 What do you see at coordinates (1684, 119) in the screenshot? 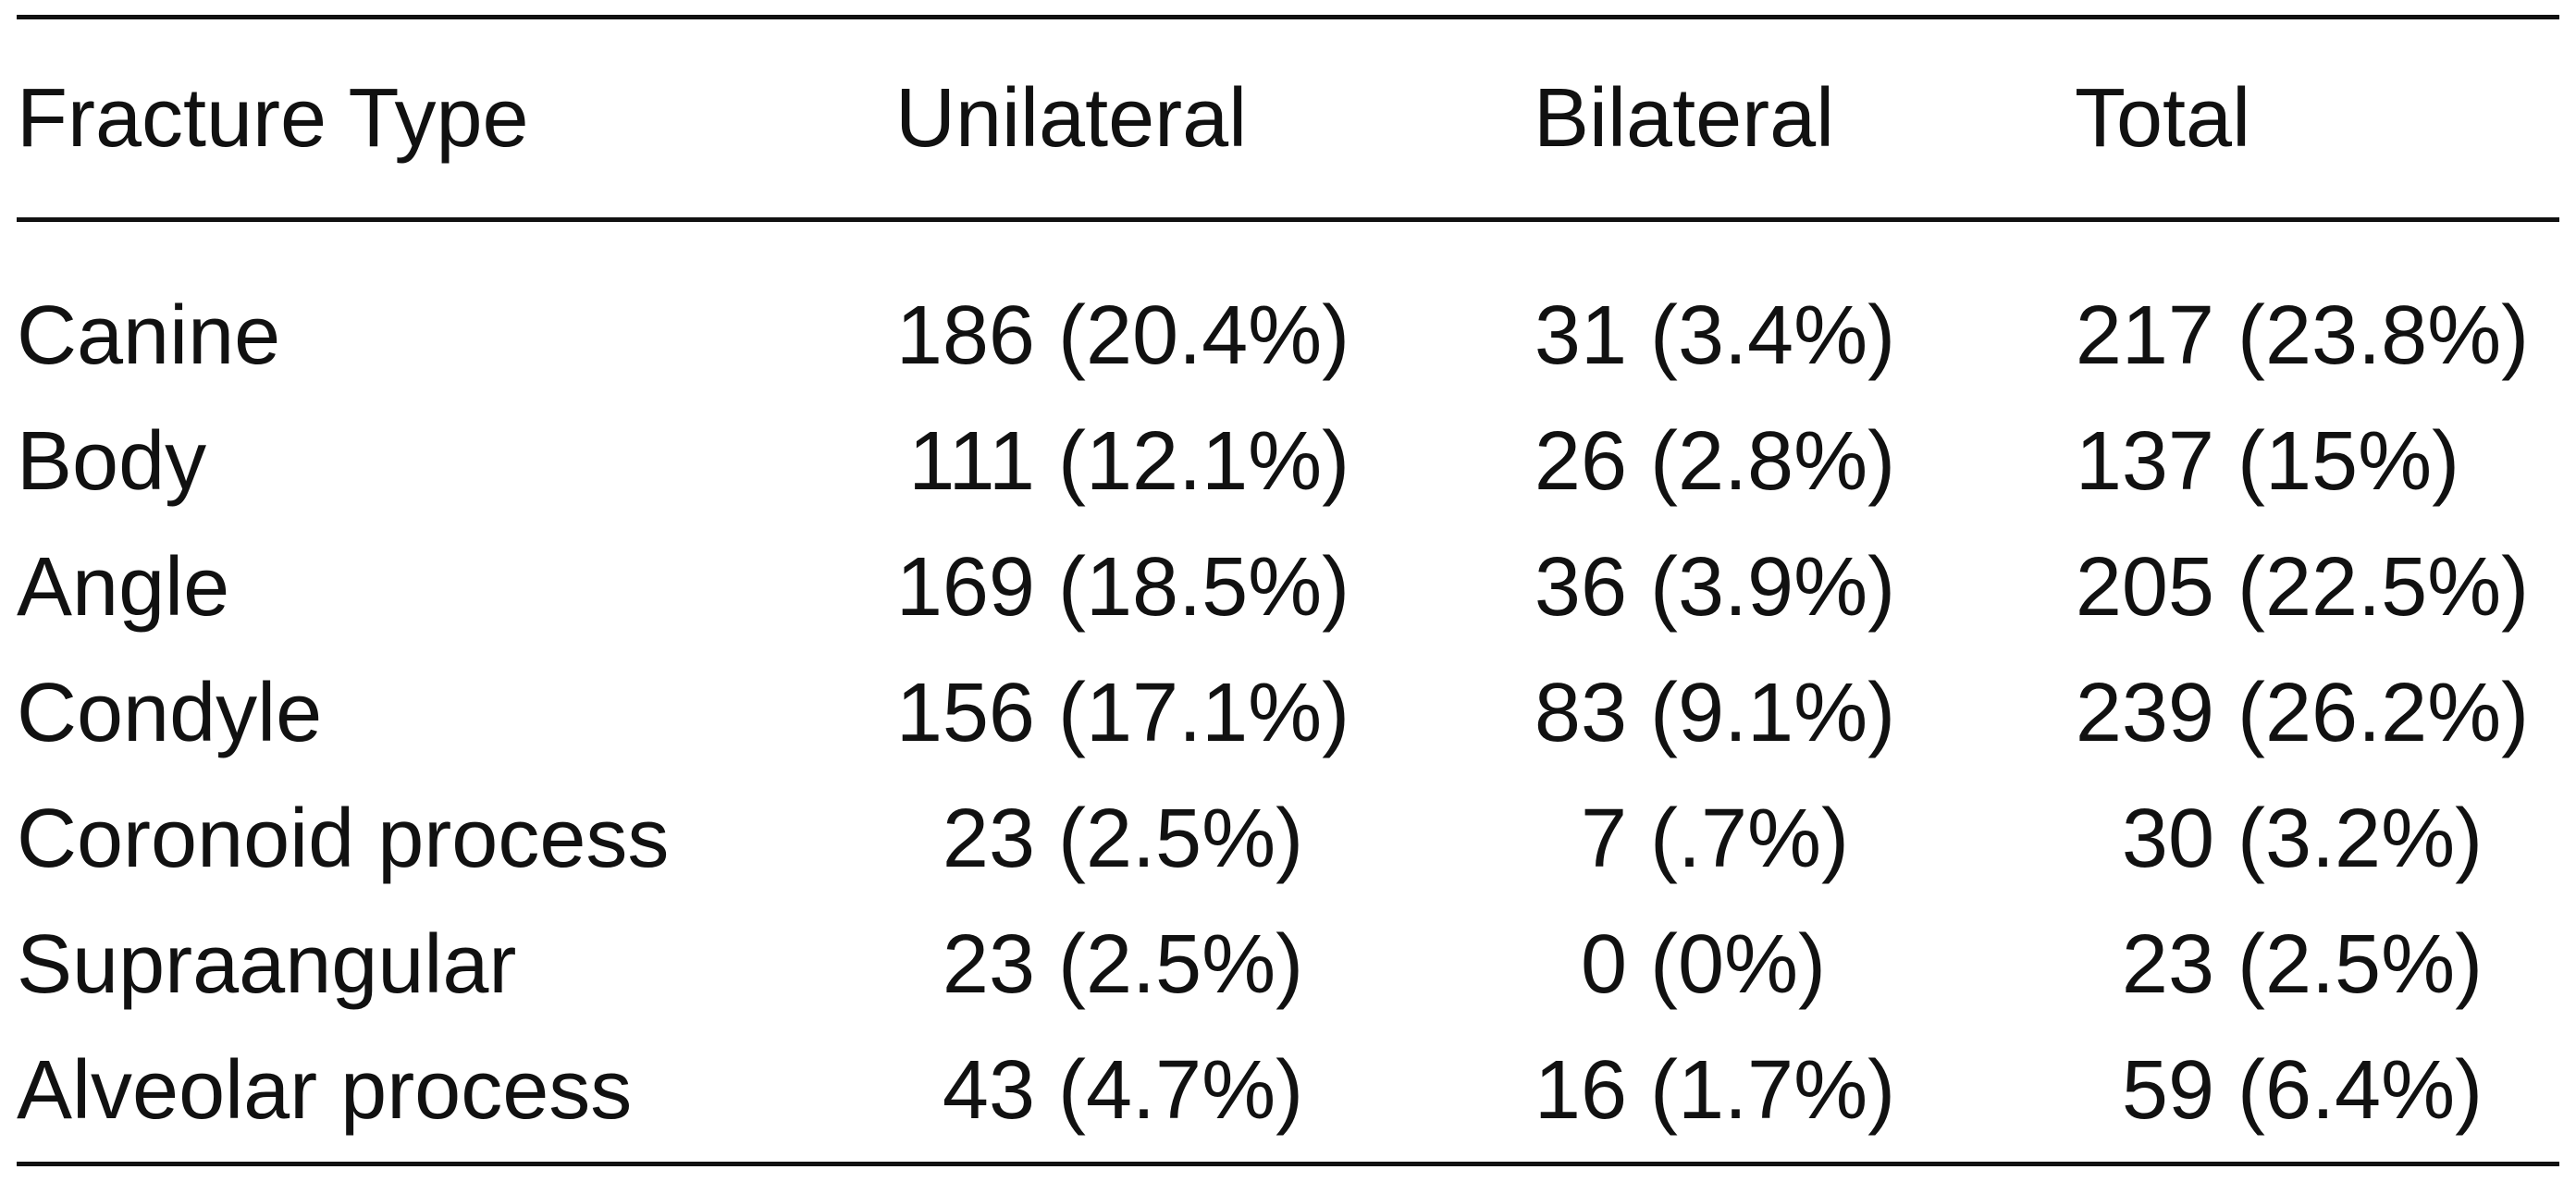
I see `header-bilateral: Bilateral` at bounding box center [1684, 119].